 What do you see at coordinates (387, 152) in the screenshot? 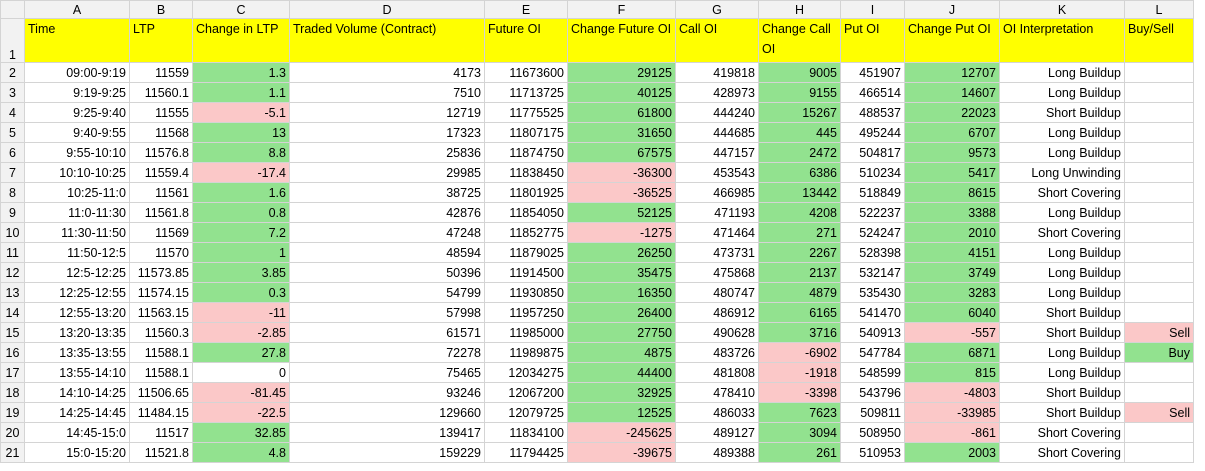
I see `cell-traded-volume: 25836` at bounding box center [387, 152].